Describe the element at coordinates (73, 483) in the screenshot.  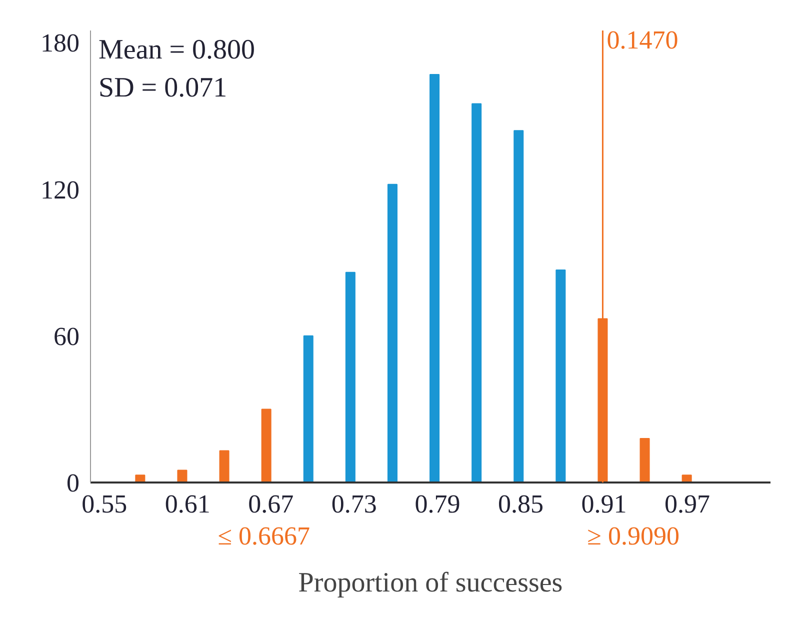
I see `y-tick-label: 0` at that location.